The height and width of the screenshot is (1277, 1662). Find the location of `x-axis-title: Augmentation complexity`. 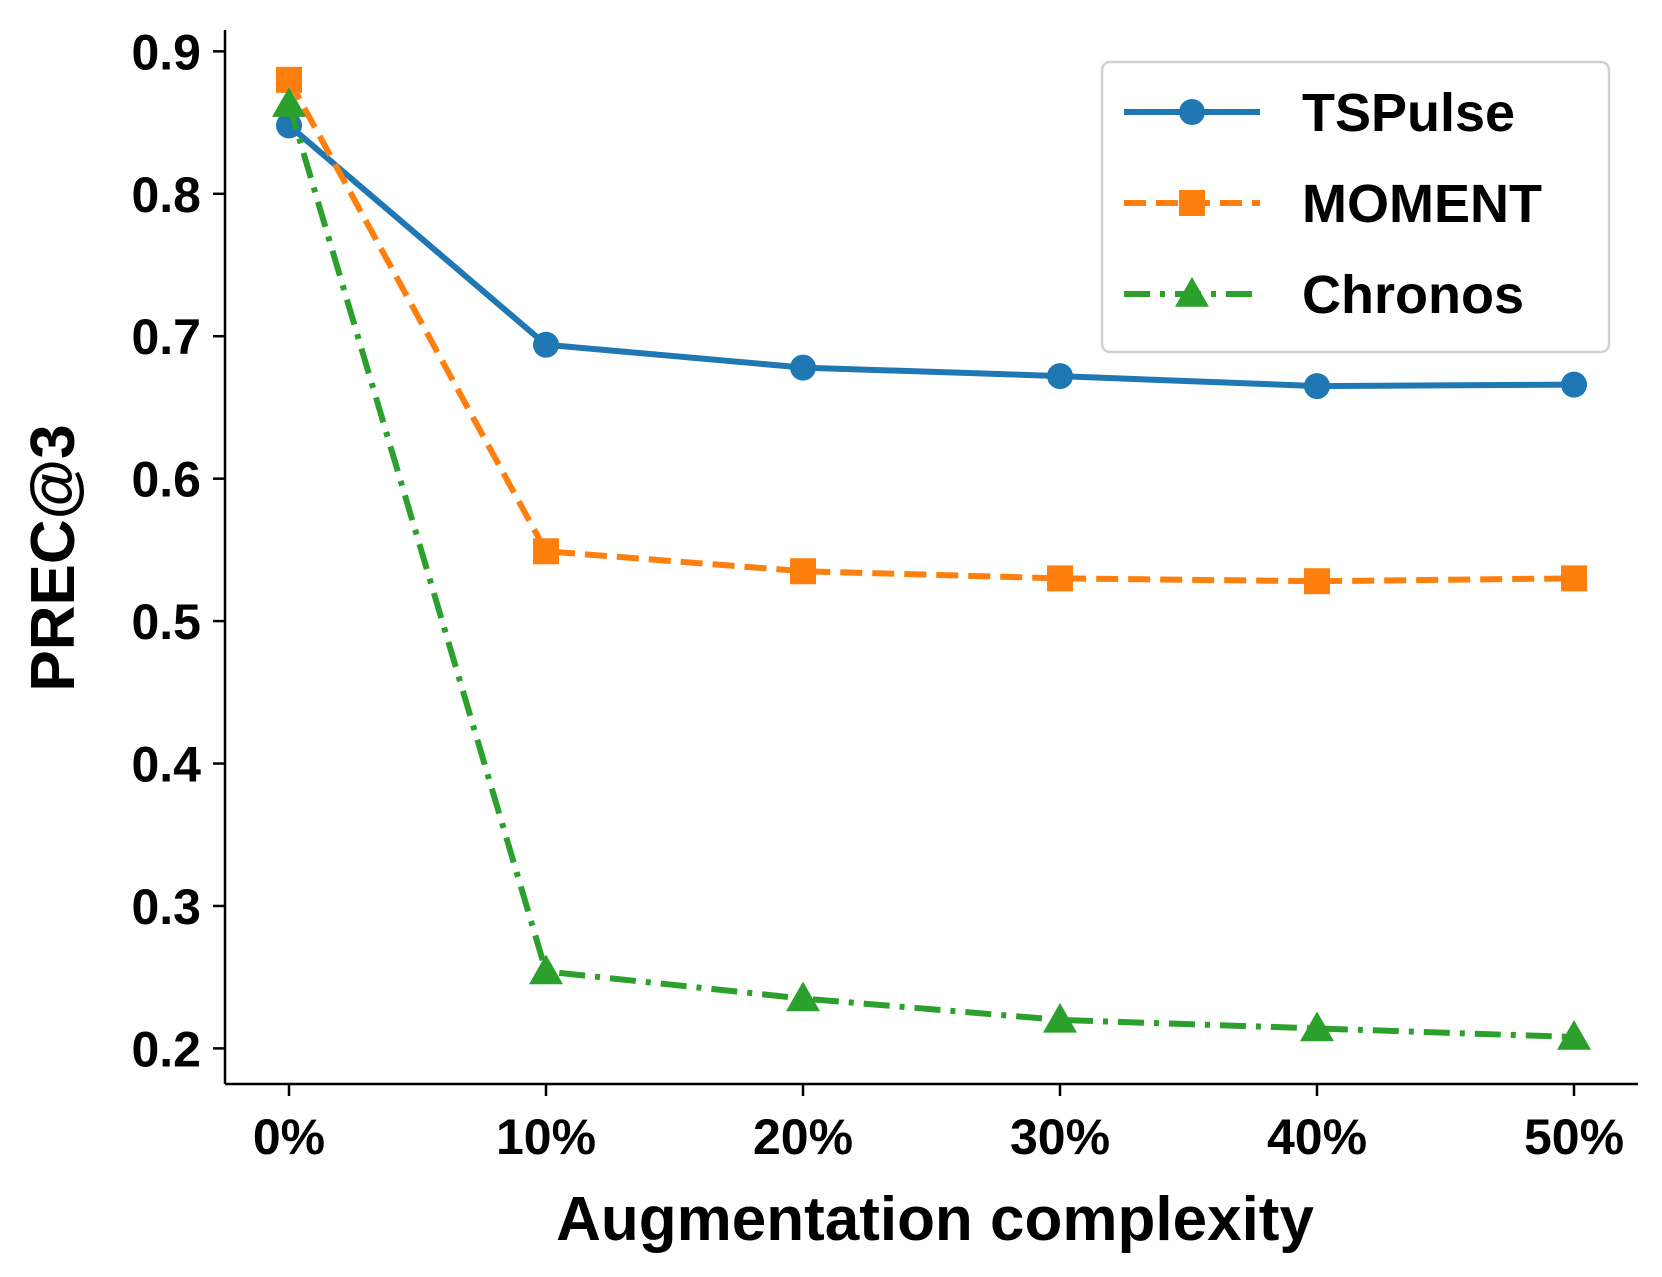

x-axis-title: Augmentation complexity is located at coordinates (935, 1219).